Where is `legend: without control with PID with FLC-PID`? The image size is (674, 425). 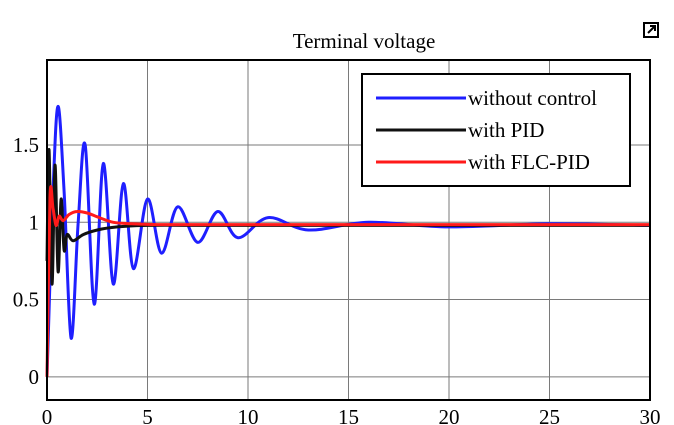
legend: without control with PID with FLC-PID is located at coordinates (496, 130).